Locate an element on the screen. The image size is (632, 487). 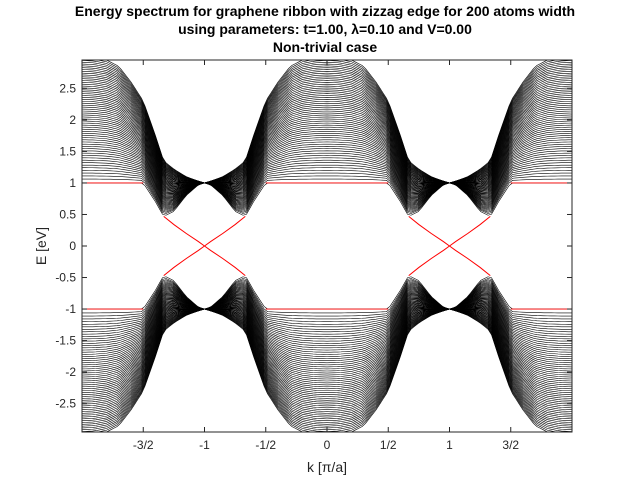
y-tick-label: 2.5 is located at coordinates (67, 88).